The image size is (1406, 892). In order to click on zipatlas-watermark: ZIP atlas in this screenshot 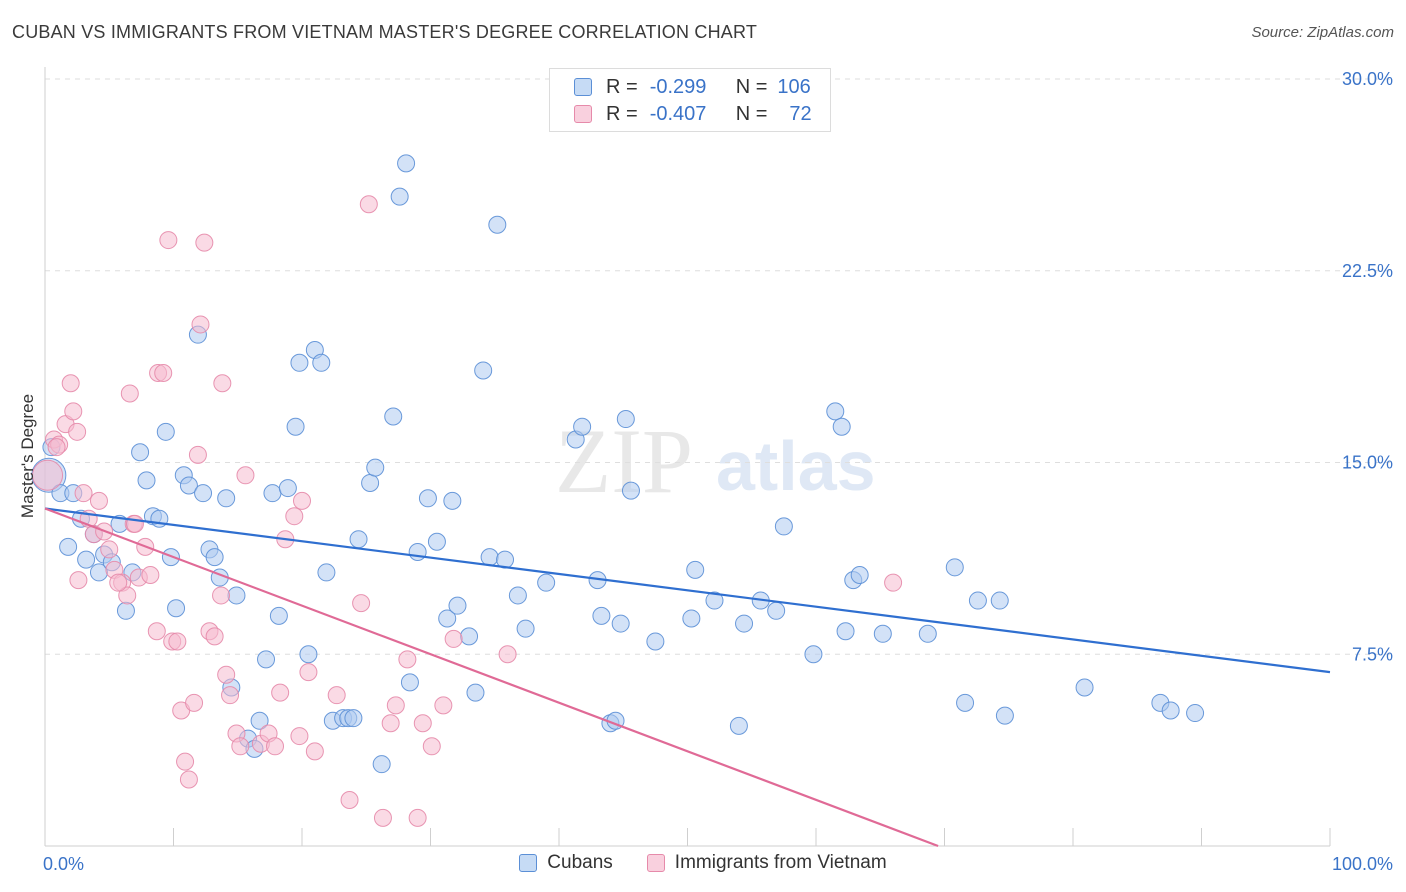, I will do `click(715, 461)`.